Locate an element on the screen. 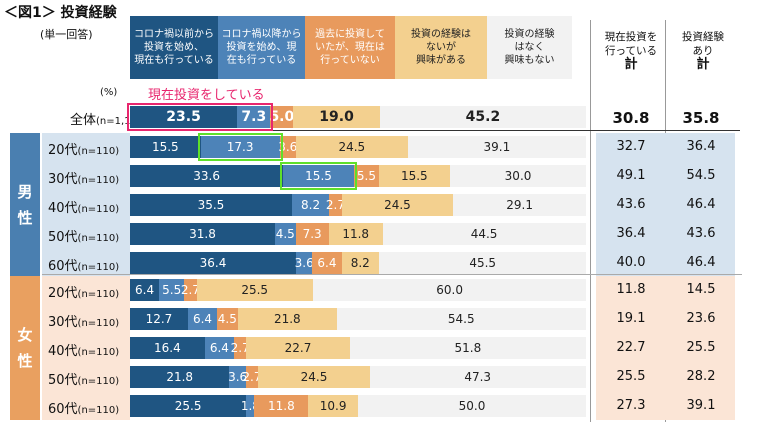  section-label-1: 男 性 is located at coordinates (25, 205).